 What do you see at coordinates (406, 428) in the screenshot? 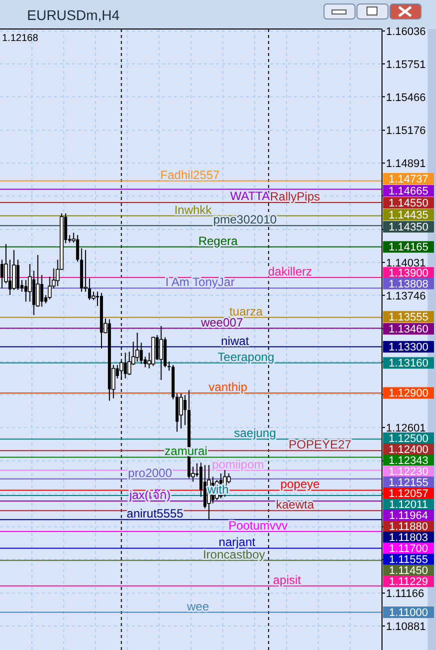
I see `y-tick-label: 1.12601` at bounding box center [406, 428].